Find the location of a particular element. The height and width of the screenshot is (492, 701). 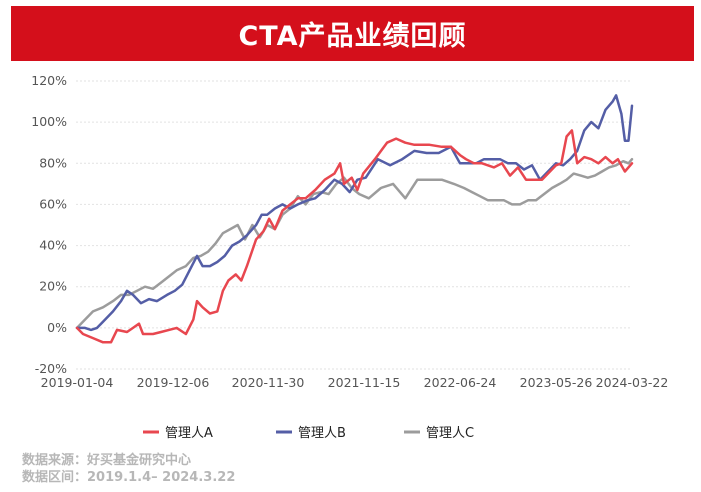

x-tick-label: 2019-12-06 is located at coordinates (173, 382).